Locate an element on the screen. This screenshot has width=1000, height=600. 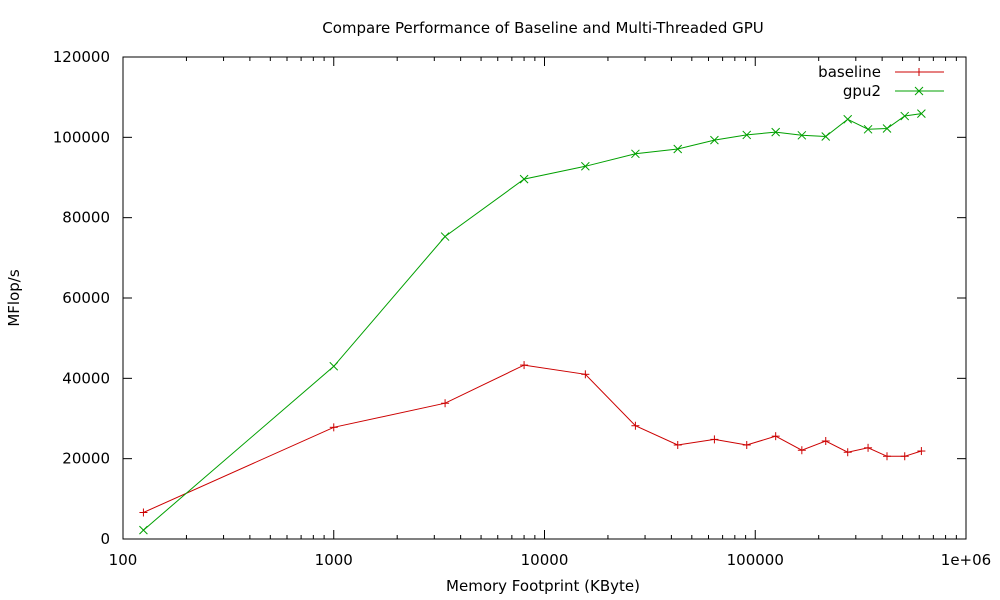
x-tick-label: 100 is located at coordinates (123, 560).